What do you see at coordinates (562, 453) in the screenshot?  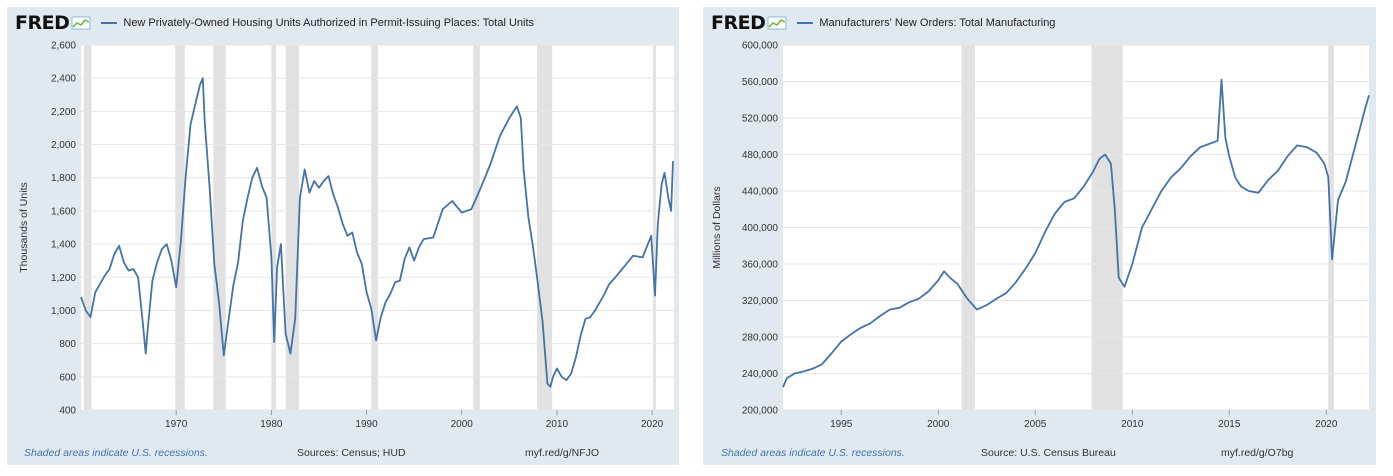 I see `short-link: myf.red/g/NFJO` at bounding box center [562, 453].